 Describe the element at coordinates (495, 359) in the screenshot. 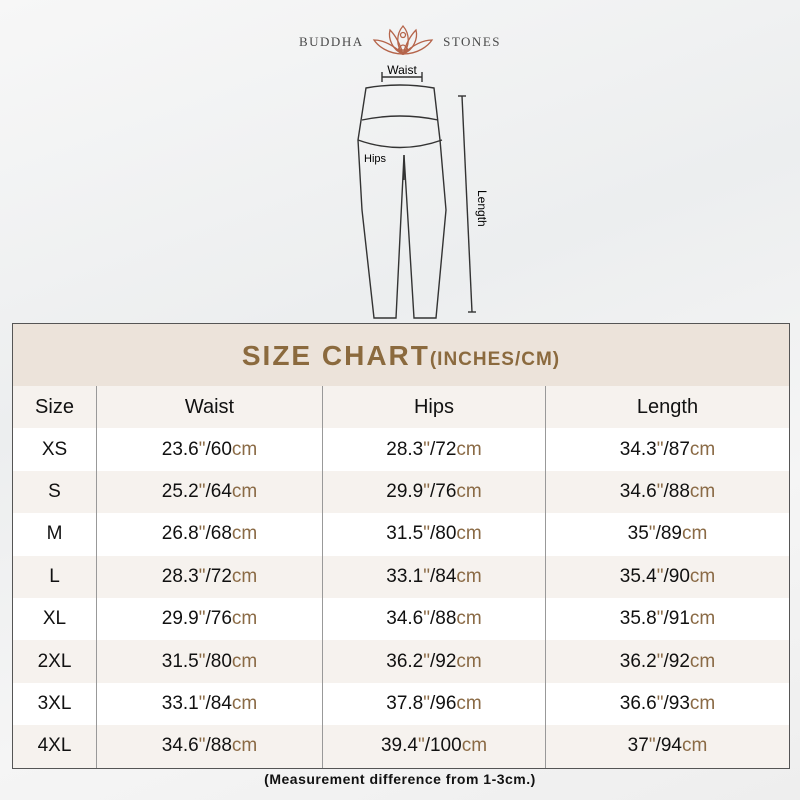

I see `title-sub: (INCHES/CM)` at that location.